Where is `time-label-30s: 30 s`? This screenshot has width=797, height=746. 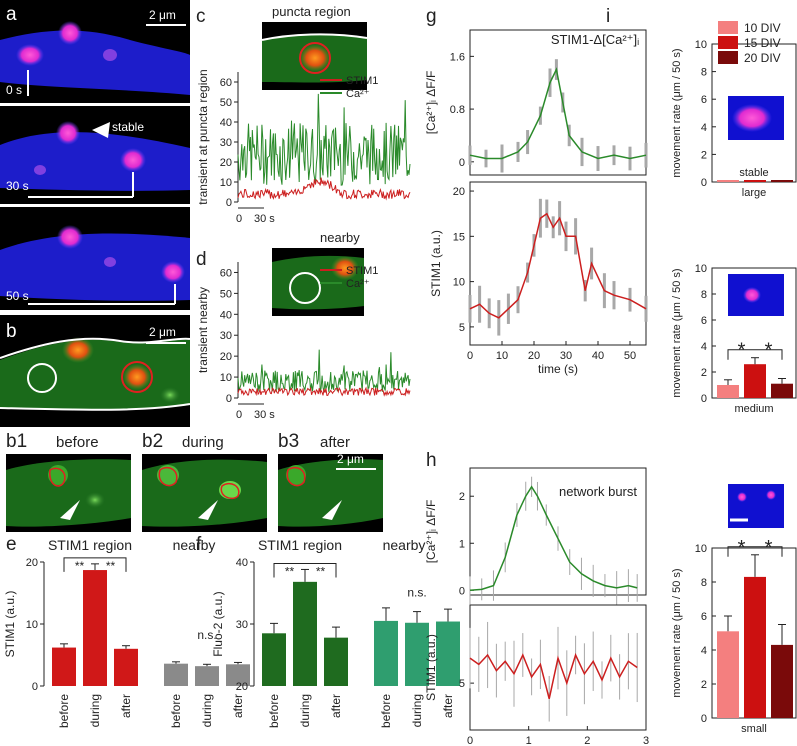 time-label-30s: 30 s is located at coordinates (17, 186).